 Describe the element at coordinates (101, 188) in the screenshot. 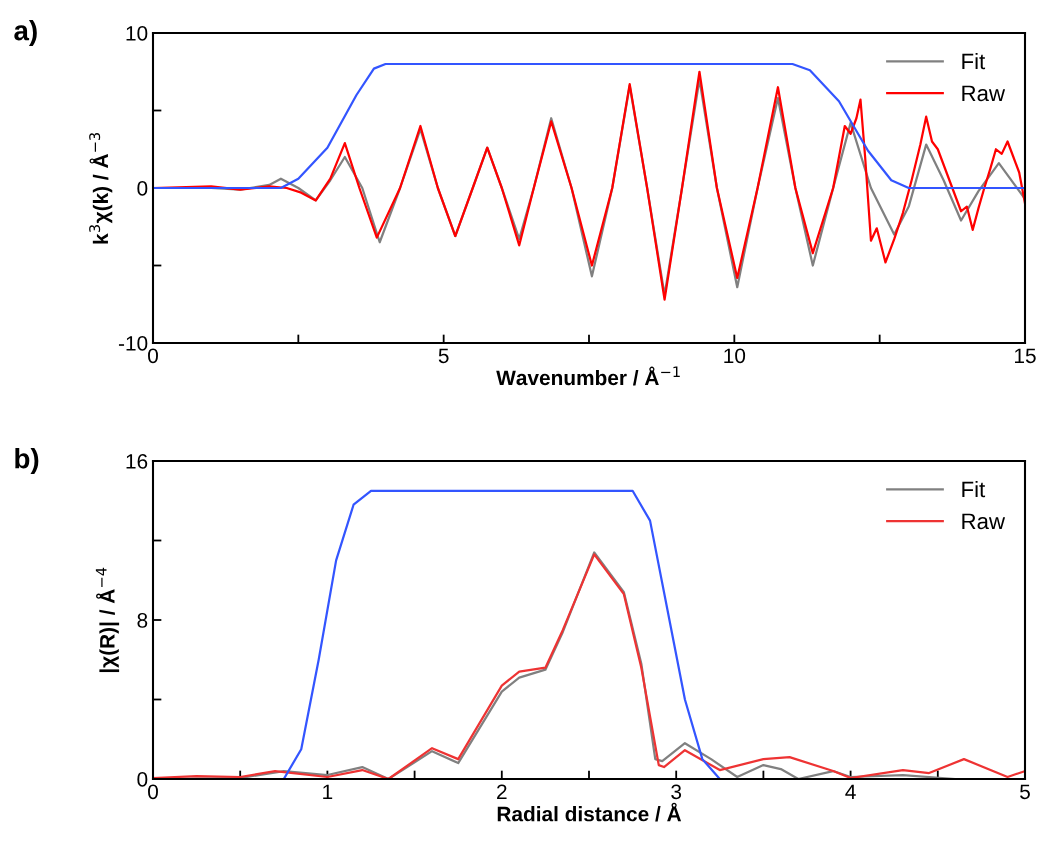

I see `y-axis-title: k$^{3}$χ(k) / Å$^{−3}$` at that location.